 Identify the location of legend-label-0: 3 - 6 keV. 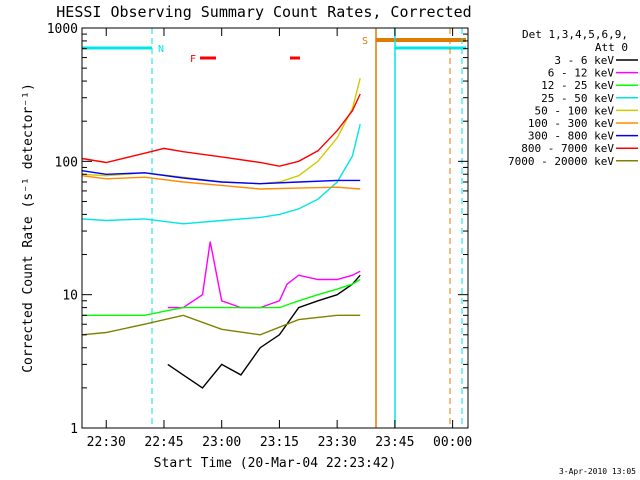
(584, 60).